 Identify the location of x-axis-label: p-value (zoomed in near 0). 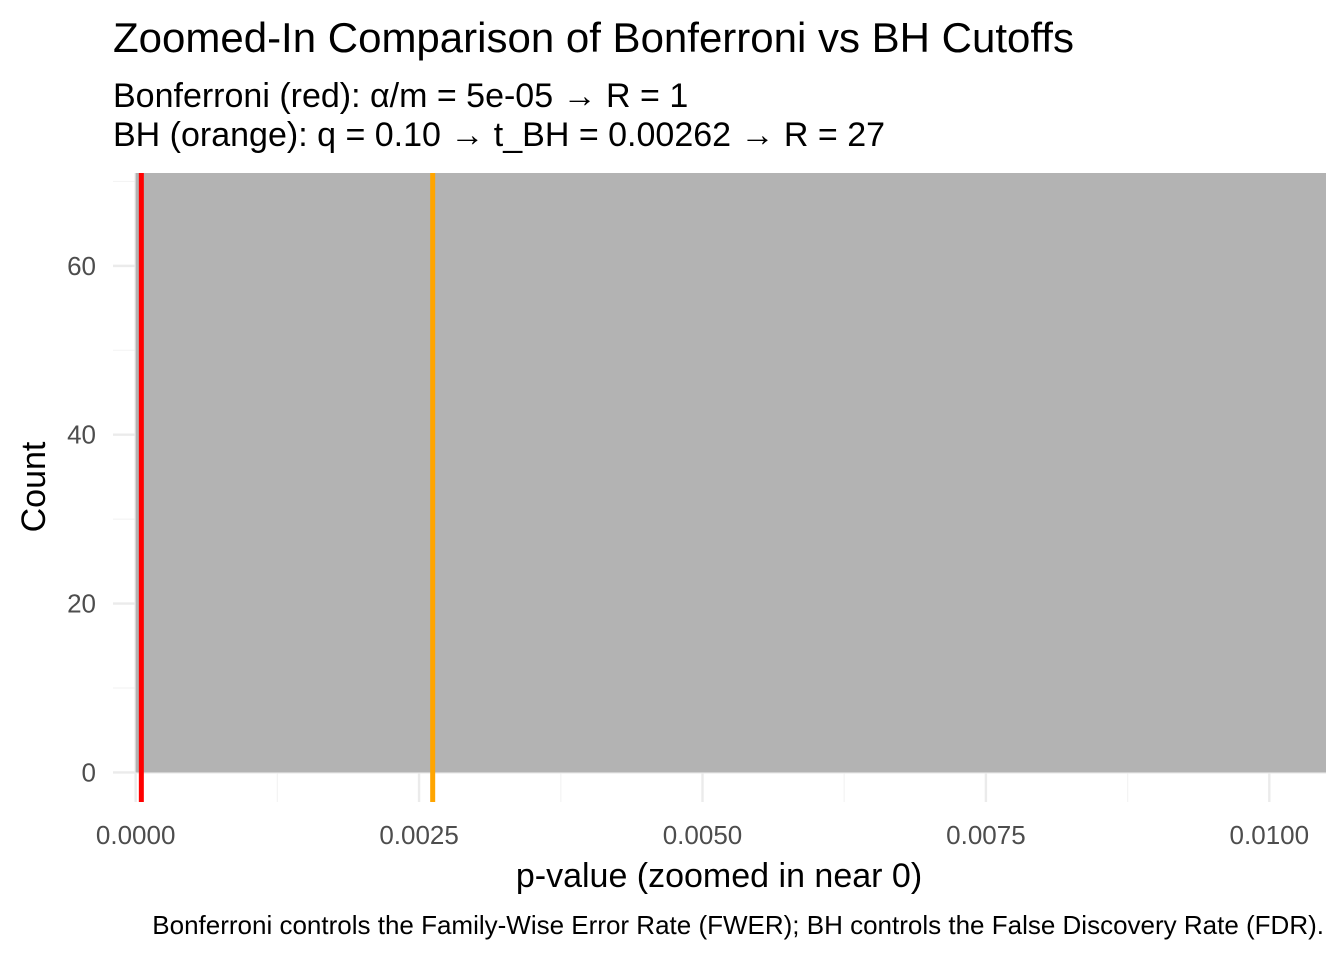
(719, 876).